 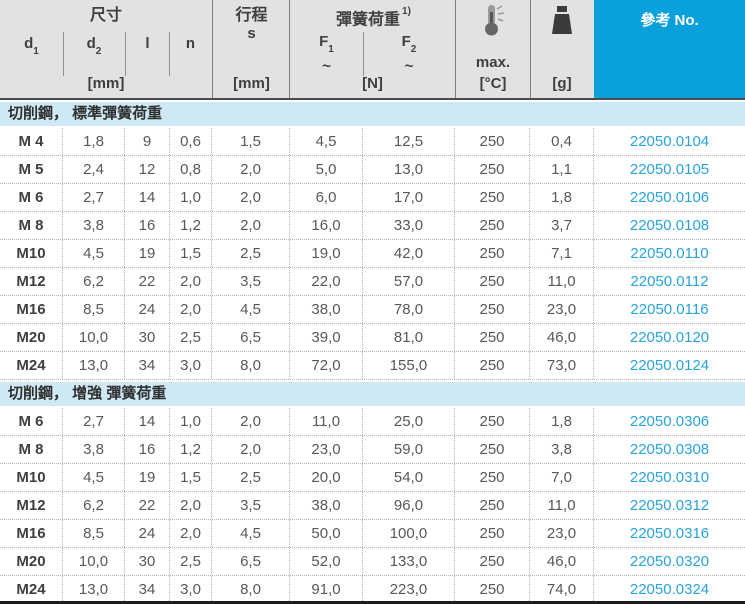 What do you see at coordinates (94, 449) in the screenshot?
I see `d1-cell: 3,8` at bounding box center [94, 449].